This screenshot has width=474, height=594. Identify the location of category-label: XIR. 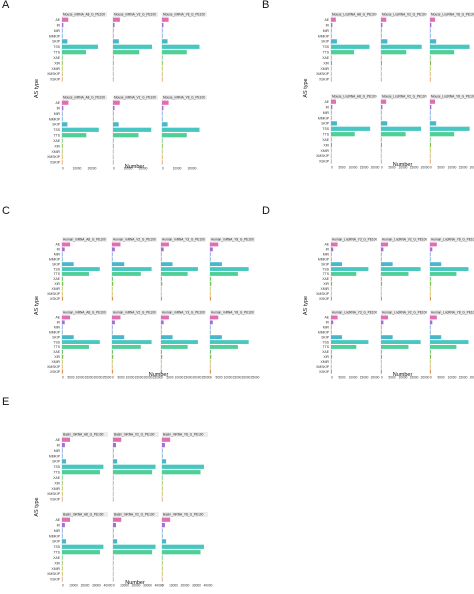
(57, 357).